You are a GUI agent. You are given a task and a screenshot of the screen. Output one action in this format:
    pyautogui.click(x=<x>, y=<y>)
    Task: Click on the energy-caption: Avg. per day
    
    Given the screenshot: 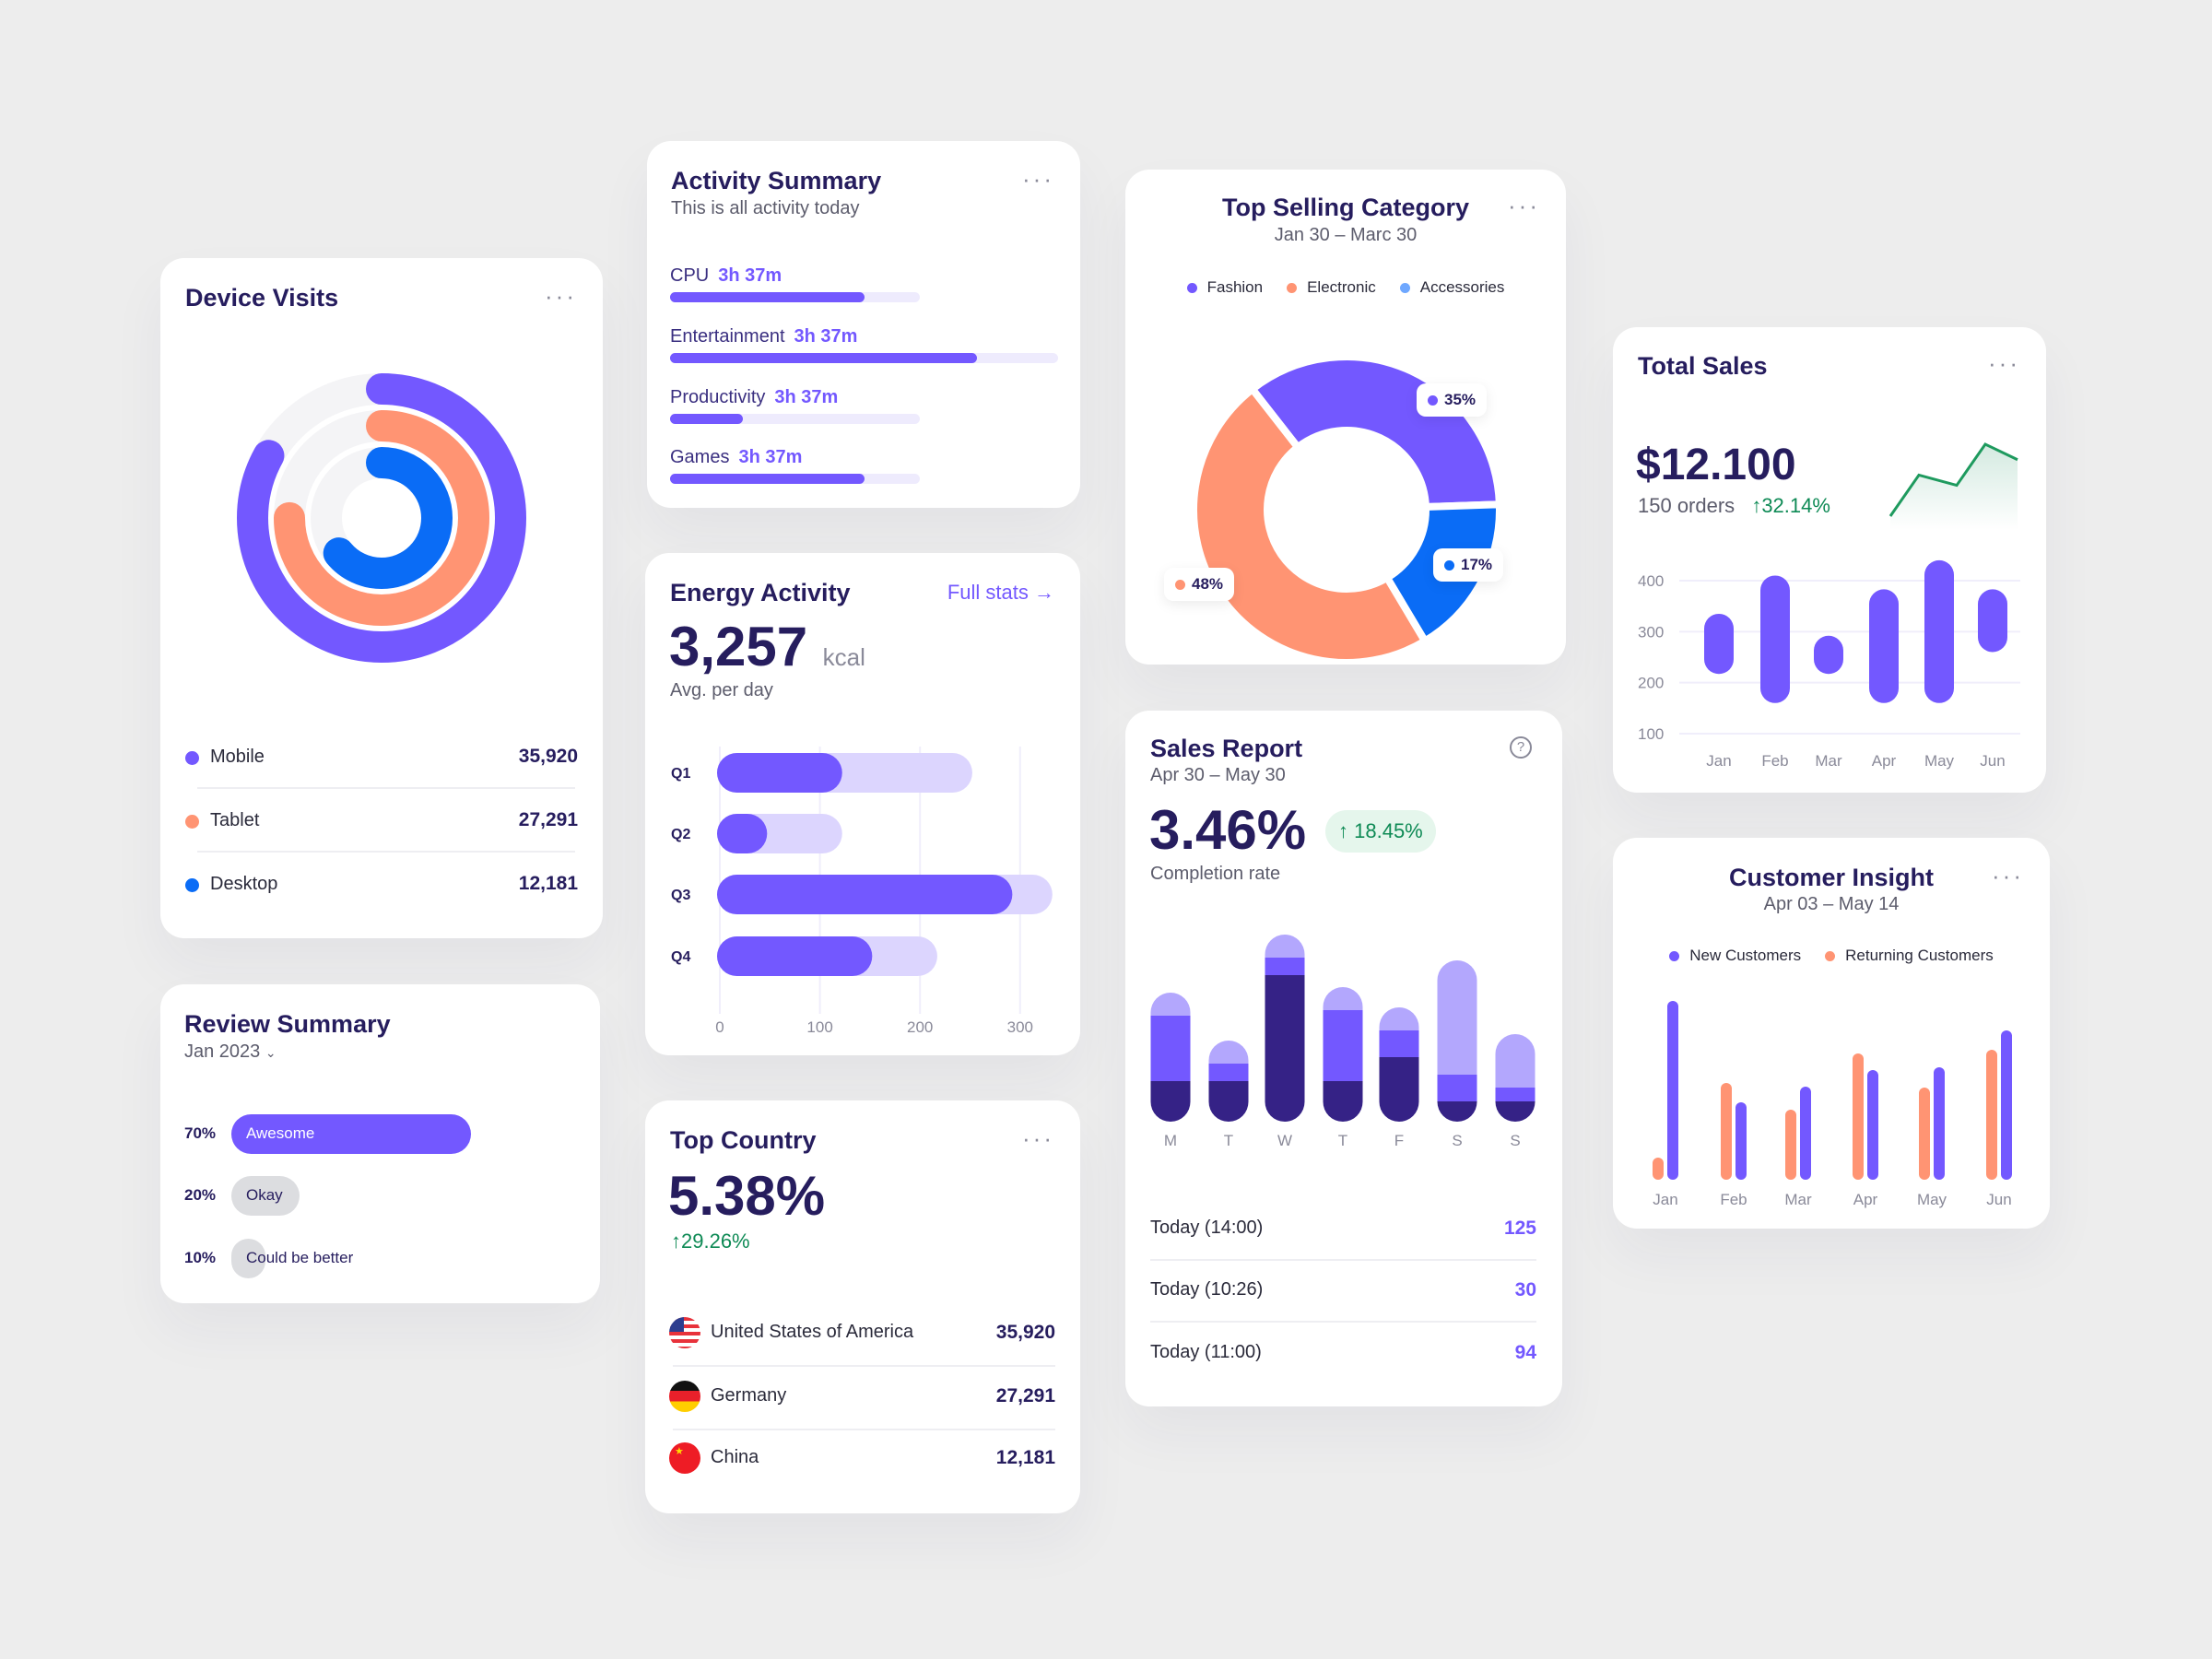 What is the action you would take?
    pyautogui.click(x=721, y=690)
    